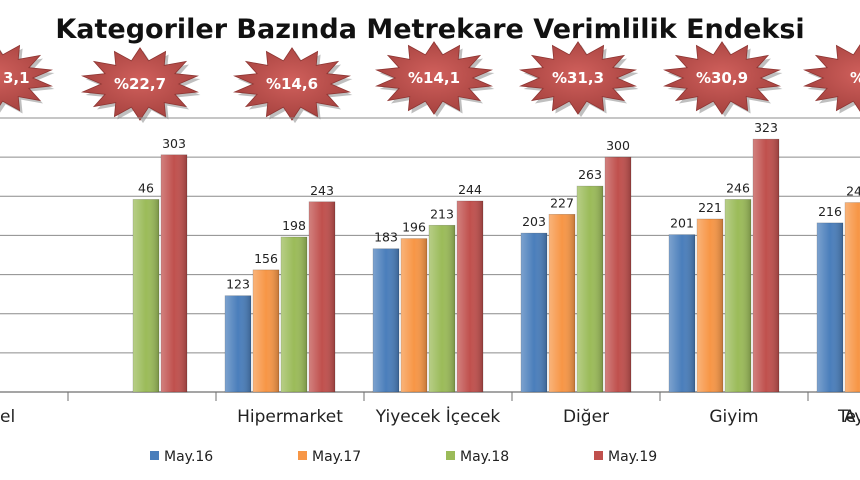 The width and height of the screenshot is (860, 480). What do you see at coordinates (534, 221) in the screenshot?
I see `data-label: 203` at bounding box center [534, 221].